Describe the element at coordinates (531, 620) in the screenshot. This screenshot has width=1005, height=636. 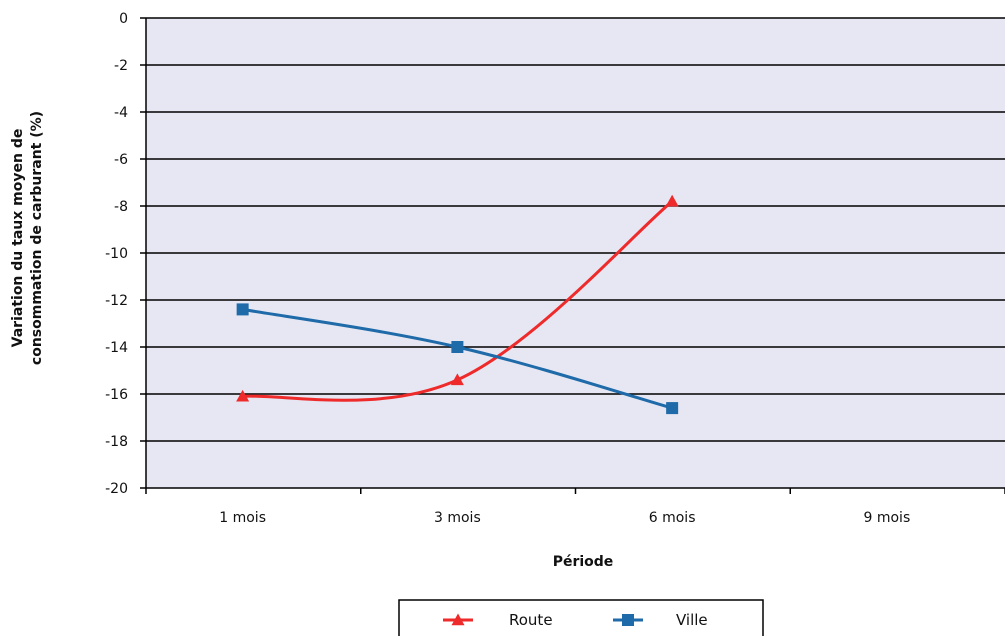
I see `legend-label-route: Route` at that location.